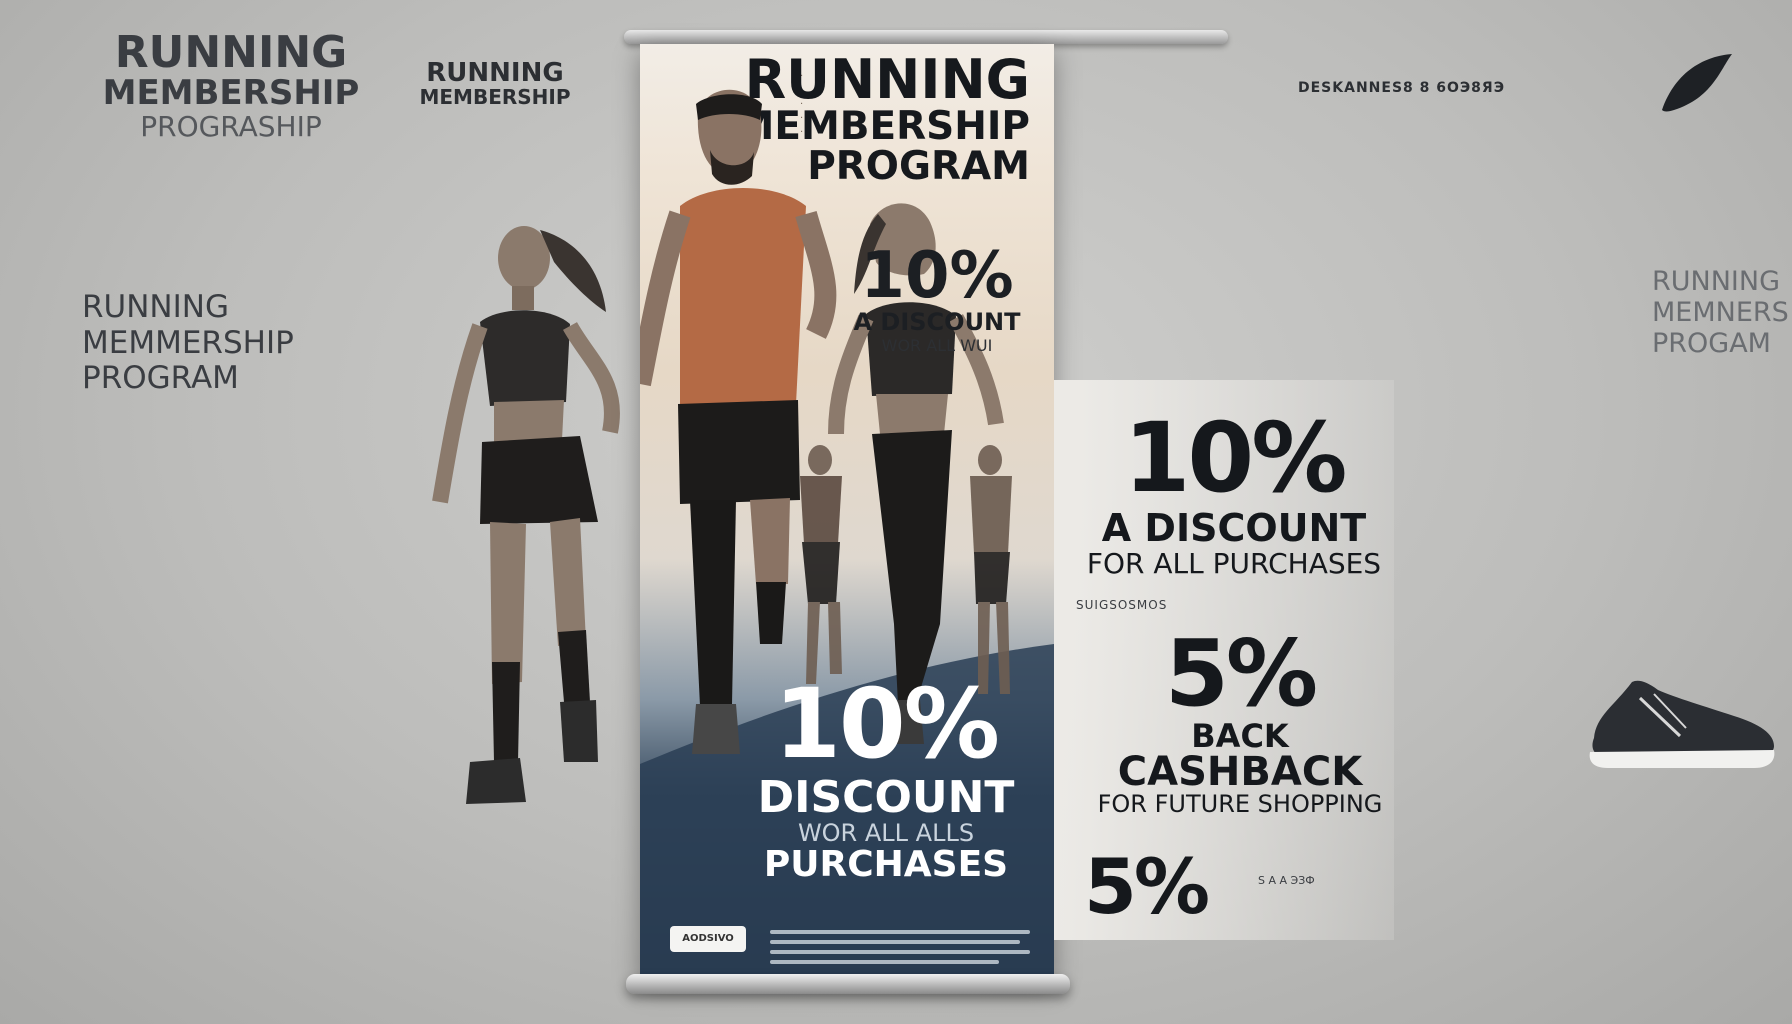 Image resolution: width=1792 pixels, height=1024 pixels. Describe the element at coordinates (887, 724) in the screenshot. I see `banner-main-offer-percent: 10%` at that location.